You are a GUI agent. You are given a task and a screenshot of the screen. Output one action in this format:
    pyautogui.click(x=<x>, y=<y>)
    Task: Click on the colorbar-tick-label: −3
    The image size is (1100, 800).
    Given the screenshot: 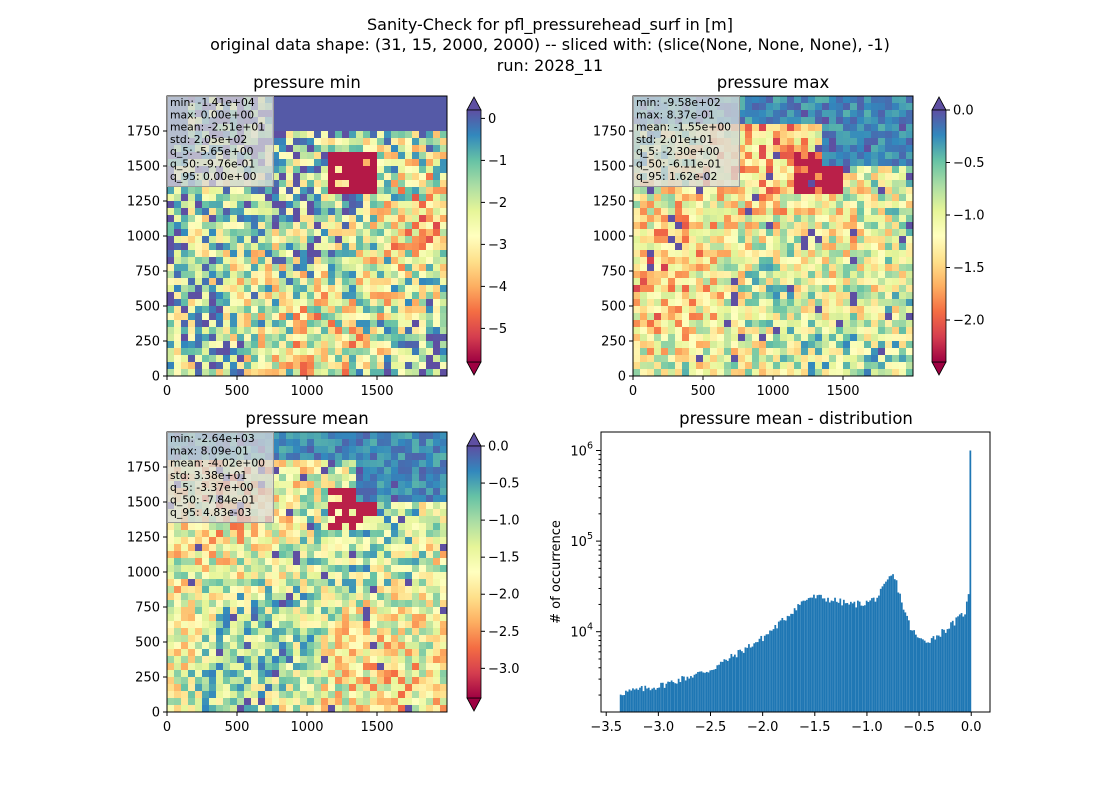 What is the action you would take?
    pyautogui.click(x=497, y=245)
    